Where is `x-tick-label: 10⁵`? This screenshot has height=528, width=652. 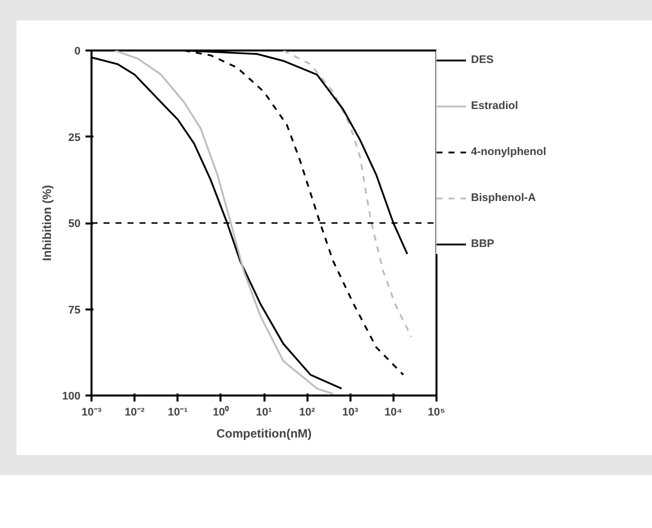 x-tick-label: 10⁵ is located at coordinates (437, 412).